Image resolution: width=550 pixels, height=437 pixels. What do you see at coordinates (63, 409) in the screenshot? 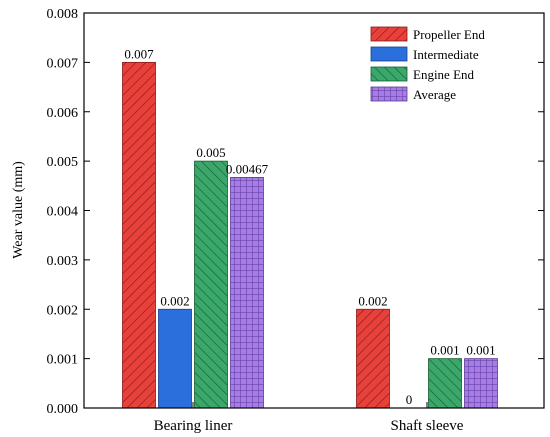
I see `y-tick-label: 0.000` at bounding box center [63, 409].